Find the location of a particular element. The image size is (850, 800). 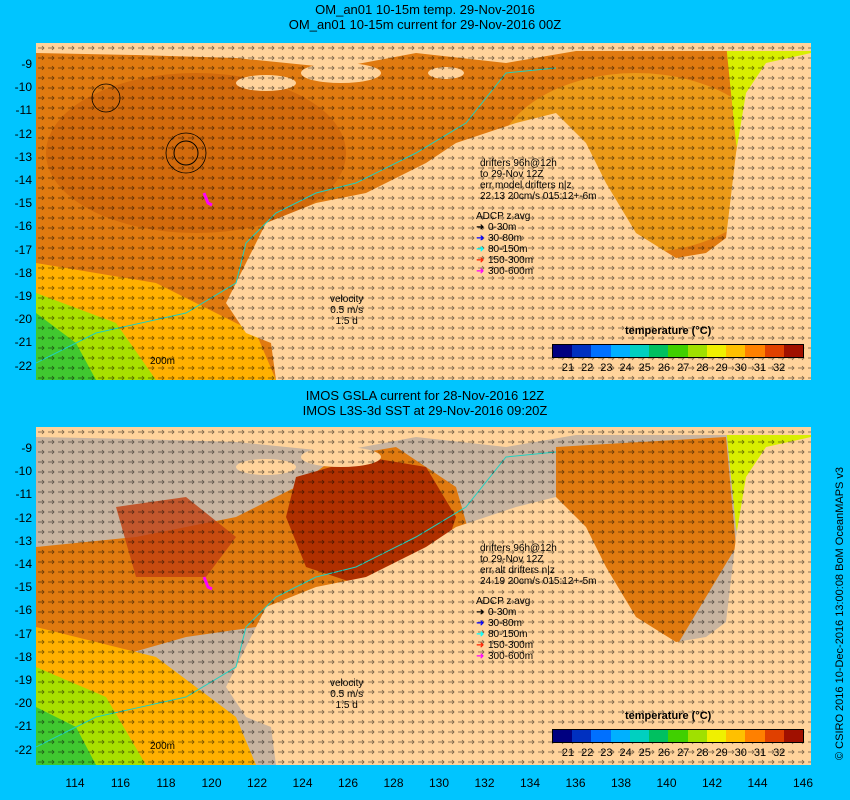

latitude-tick-label: -22 is located at coordinates (23, 749).